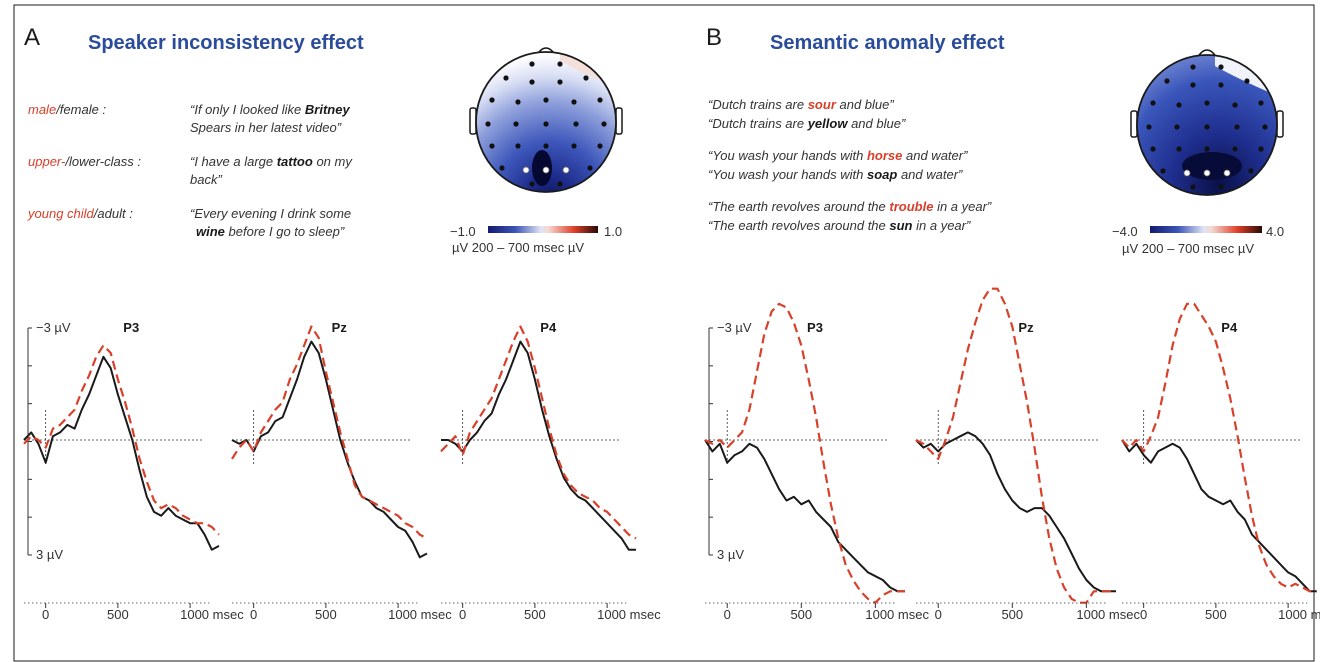 Image resolution: width=1320 pixels, height=662 pixels. I want to click on y-label-bottom: 3 µV, so click(730, 554).